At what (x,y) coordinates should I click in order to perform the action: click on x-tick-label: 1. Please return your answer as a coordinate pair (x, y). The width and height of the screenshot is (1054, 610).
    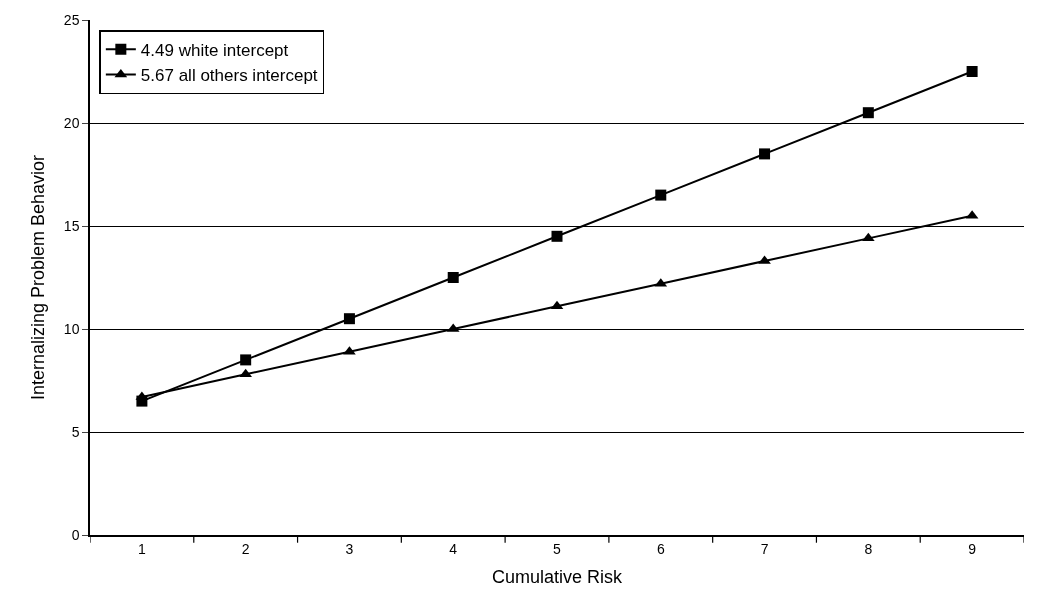
    Looking at the image, I should click on (141, 548).